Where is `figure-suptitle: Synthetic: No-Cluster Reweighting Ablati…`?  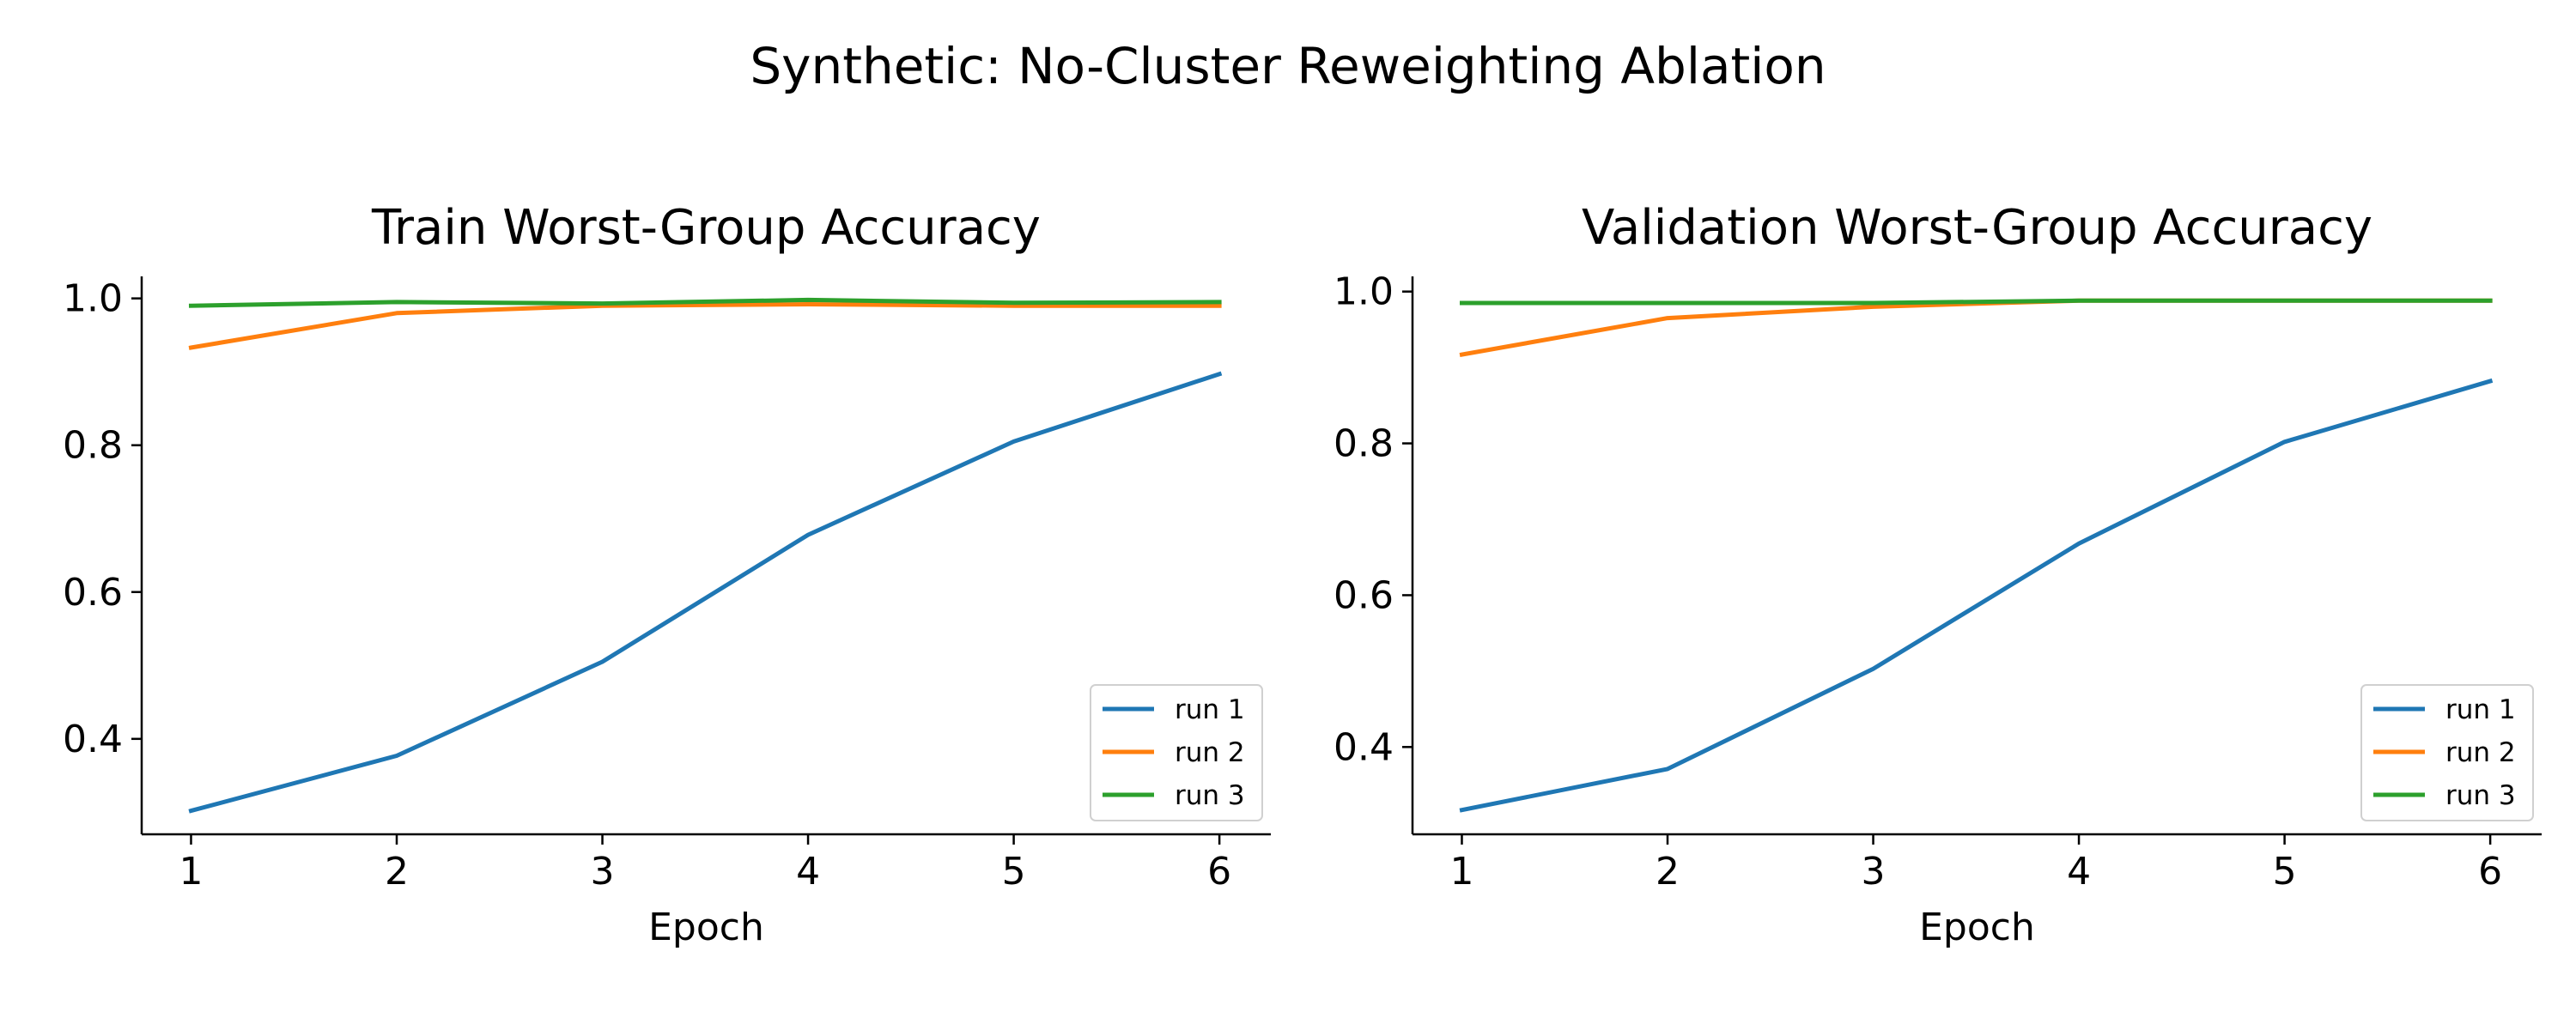 figure-suptitle: Synthetic: No-Cluster Reweighting Ablati… is located at coordinates (1288, 66).